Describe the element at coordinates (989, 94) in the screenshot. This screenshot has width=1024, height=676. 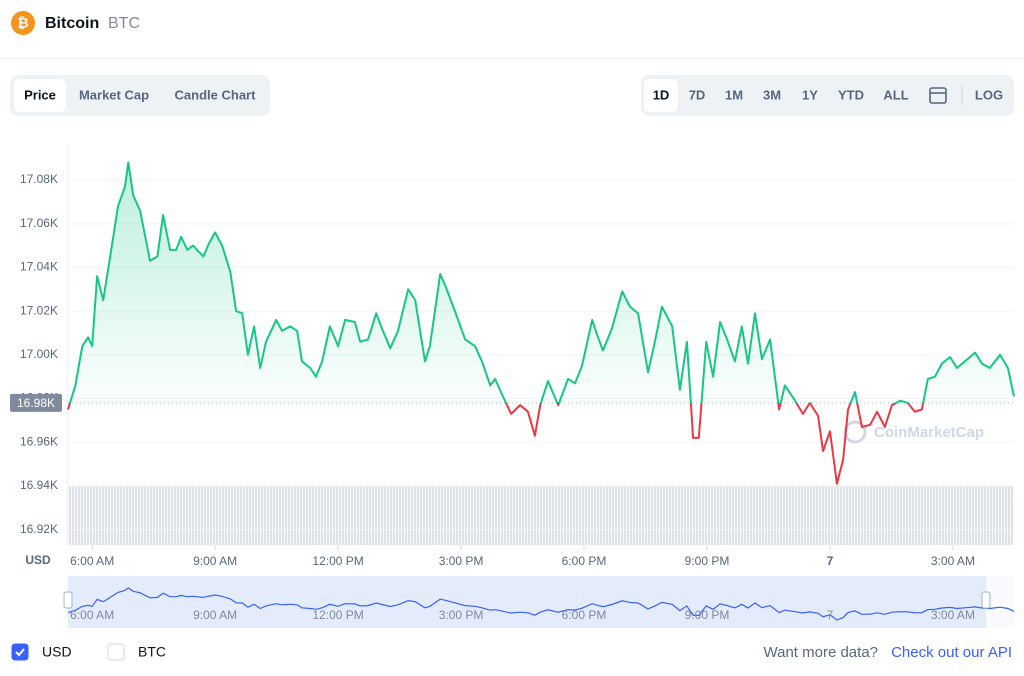
I see `log-button: LOG` at that location.